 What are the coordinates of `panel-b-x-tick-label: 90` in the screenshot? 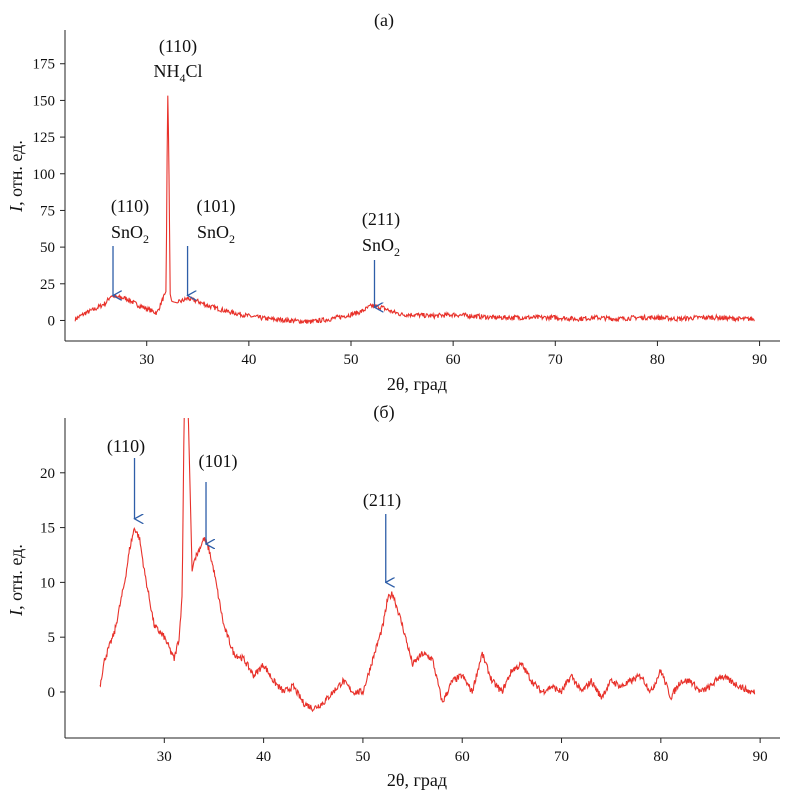 It's located at (760, 757).